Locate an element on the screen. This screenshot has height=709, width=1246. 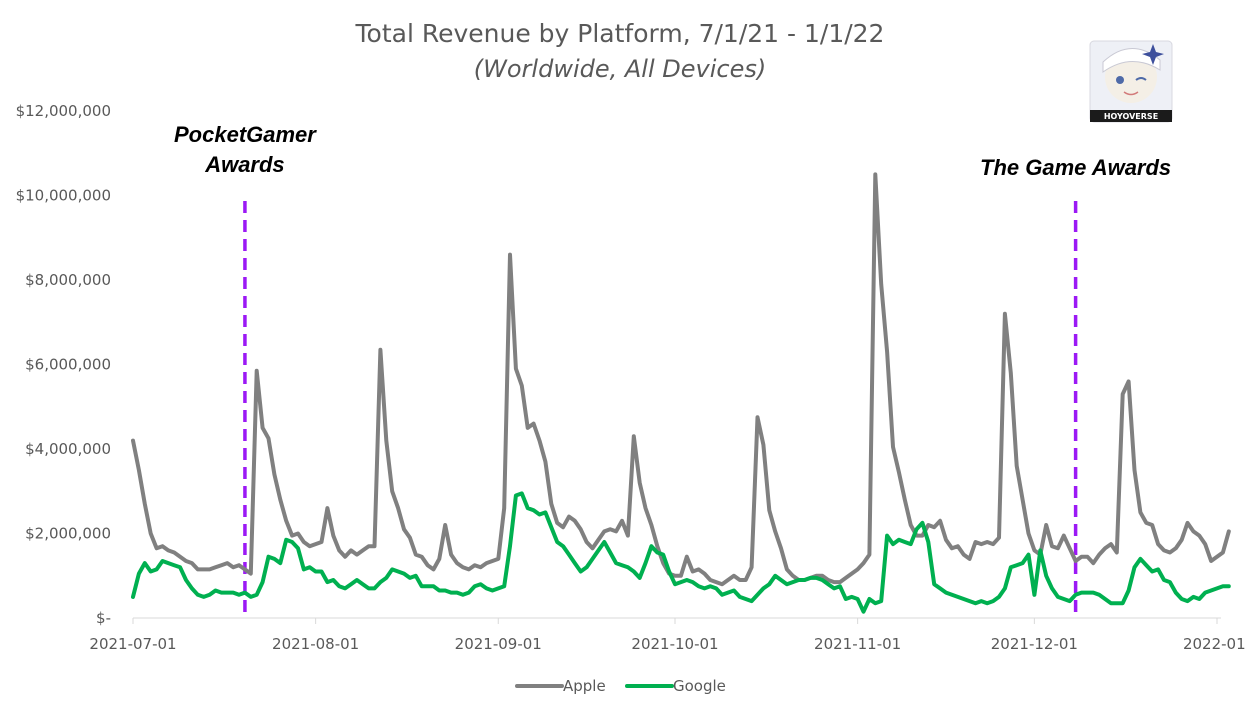
event-label: Awards is located at coordinates (244, 164).